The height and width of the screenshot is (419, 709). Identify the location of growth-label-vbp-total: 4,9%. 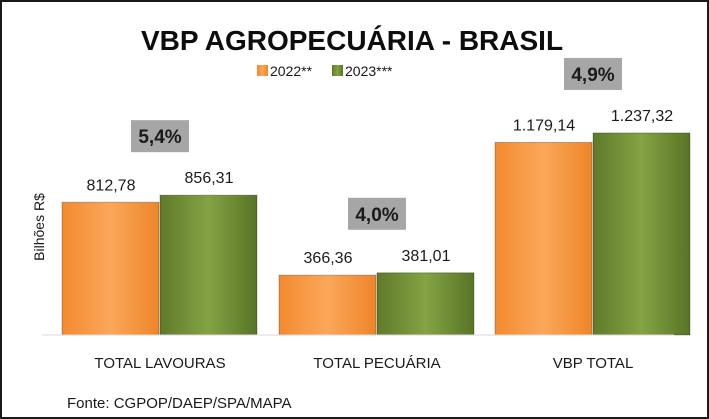
(592, 75).